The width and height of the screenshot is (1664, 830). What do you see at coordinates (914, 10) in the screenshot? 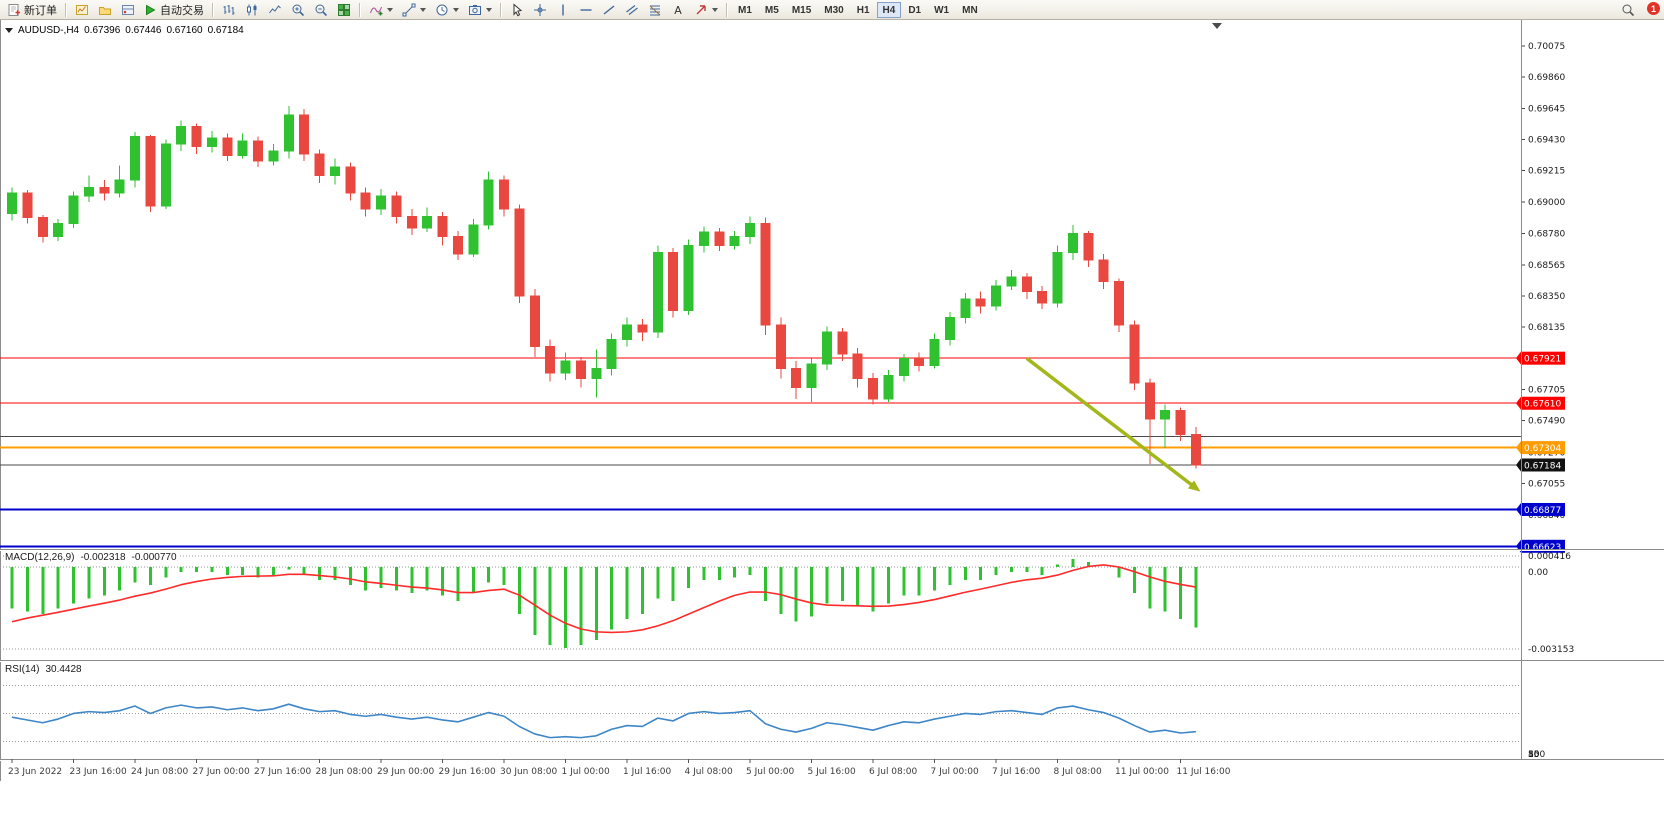
I see `timeframe-d1-button: D1` at bounding box center [914, 10].